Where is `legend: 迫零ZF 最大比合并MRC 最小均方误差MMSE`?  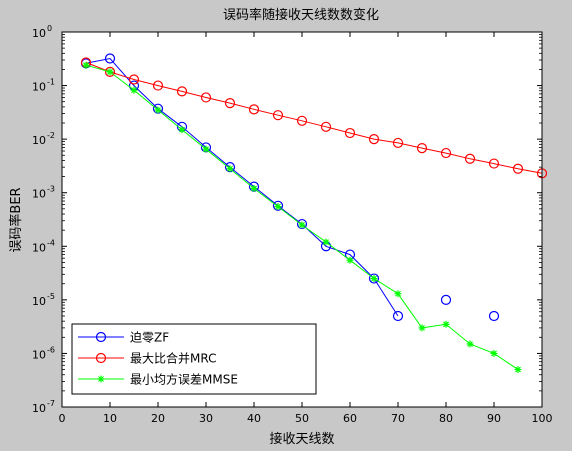
legend: 迫零ZF 最大比合并MRC 最小均方误差MMSE is located at coordinates (194, 359).